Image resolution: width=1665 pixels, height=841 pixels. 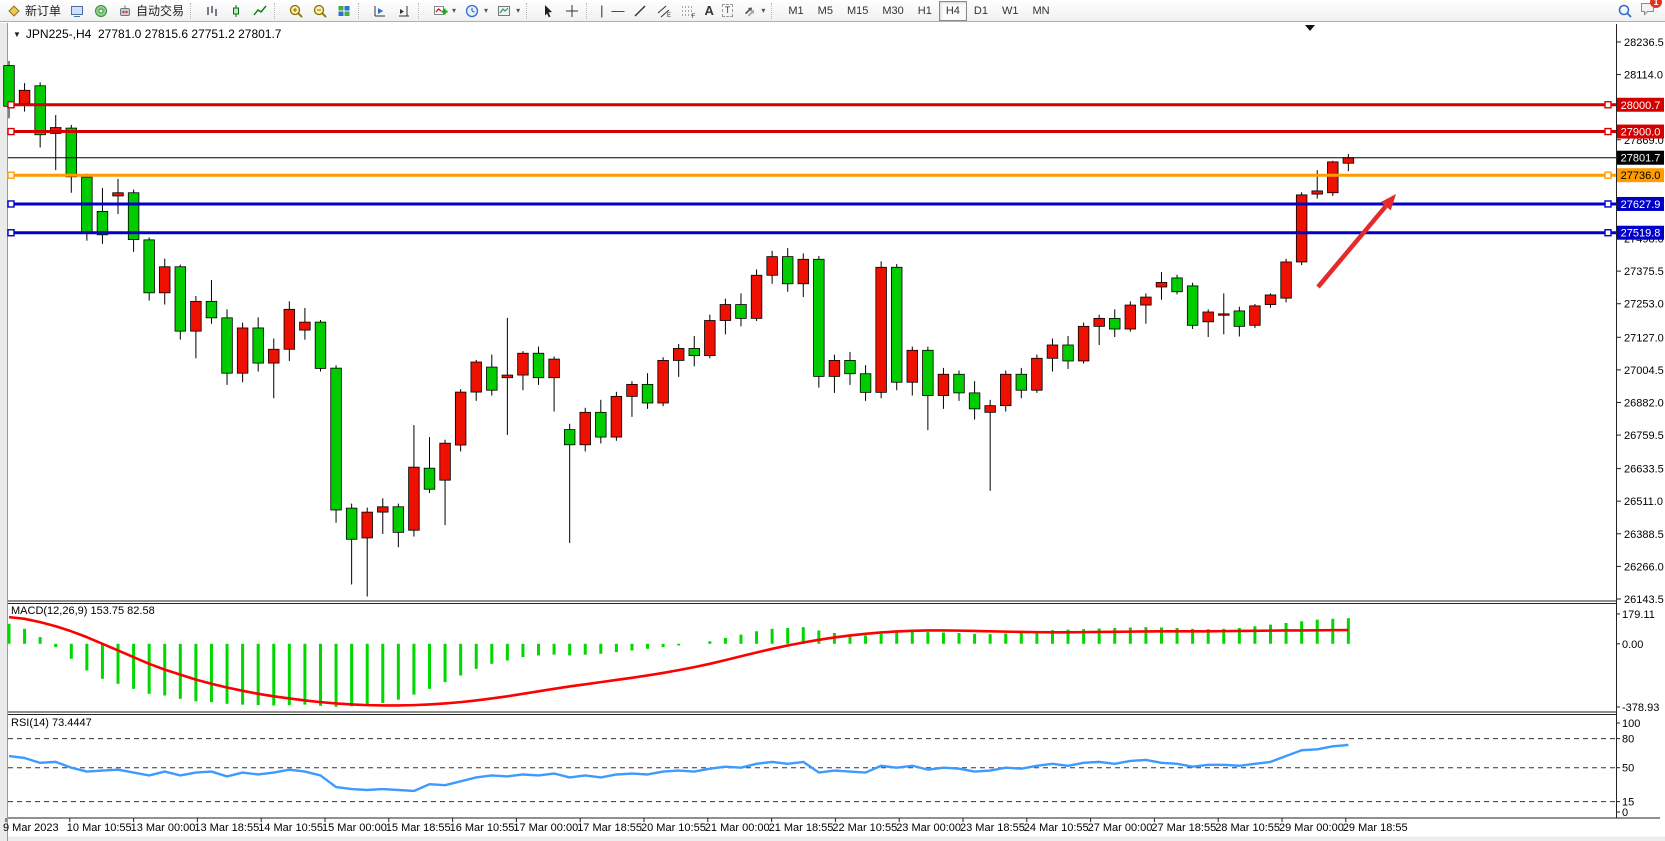 I want to click on scroll-to-end-marker, so click(x=1310, y=28).